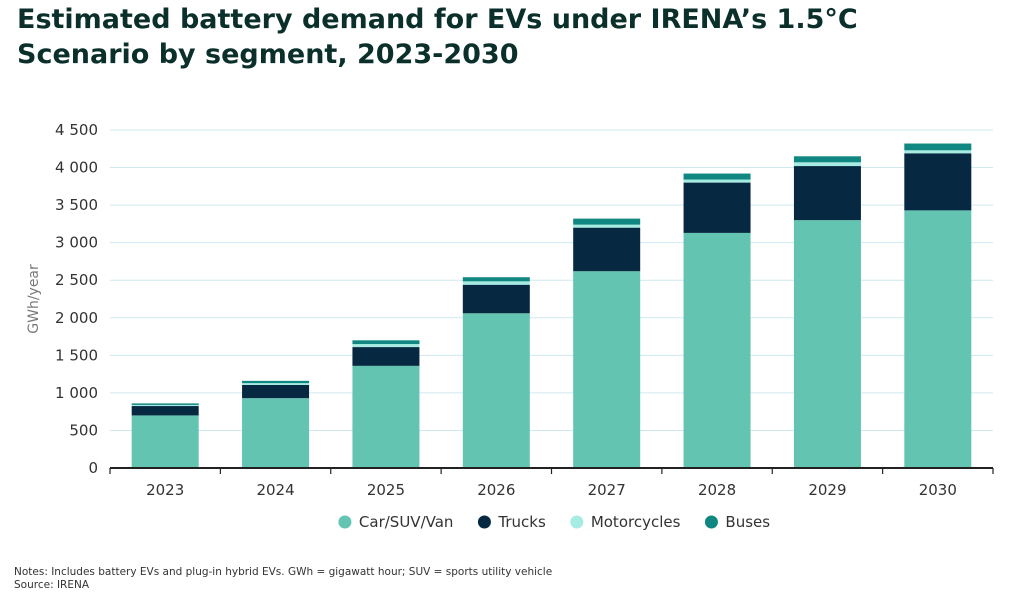 The height and width of the screenshot is (599, 1024). Describe the element at coordinates (636, 522) in the screenshot. I see `legend-label: Motorcycles` at that location.